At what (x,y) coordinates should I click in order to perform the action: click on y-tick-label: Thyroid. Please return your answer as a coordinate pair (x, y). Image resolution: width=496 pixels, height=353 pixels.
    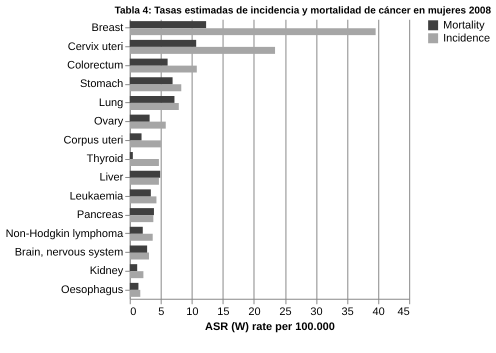
    Looking at the image, I should click on (105, 159).